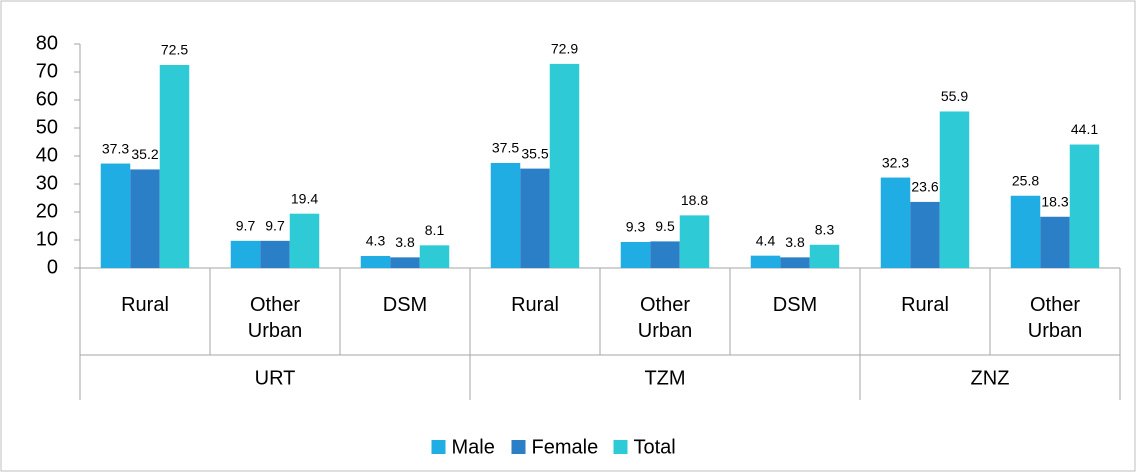 This screenshot has width=1136, height=472. Describe the element at coordinates (473, 447) in the screenshot. I see `legend-label: Male` at that location.